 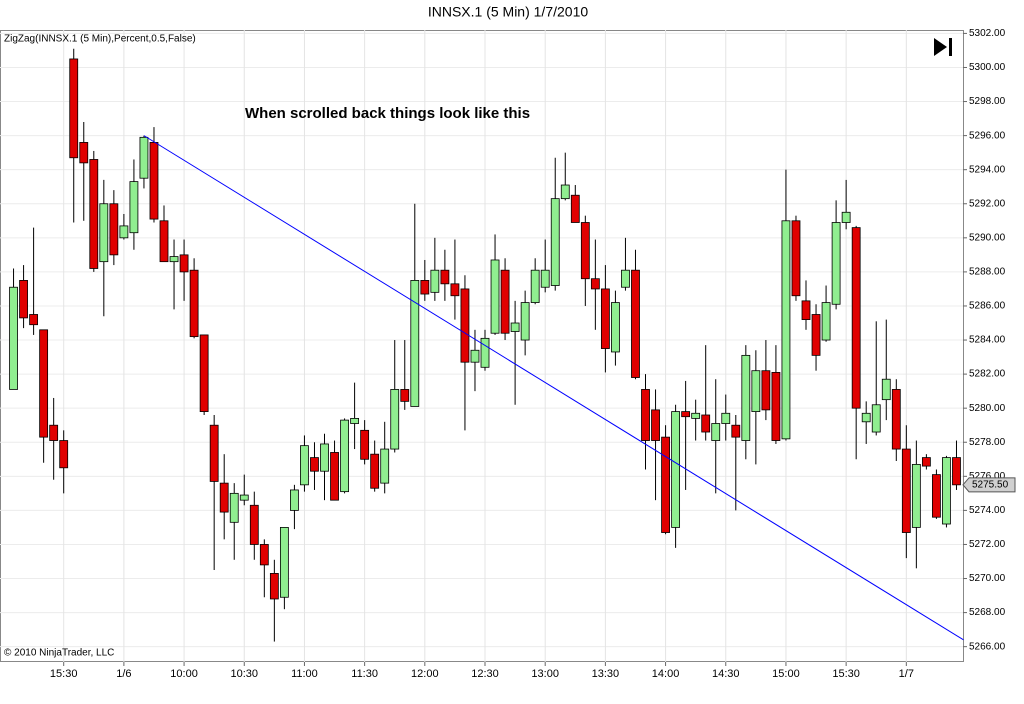 I want to click on y-tick-label: 5290.00, so click(x=987, y=237).